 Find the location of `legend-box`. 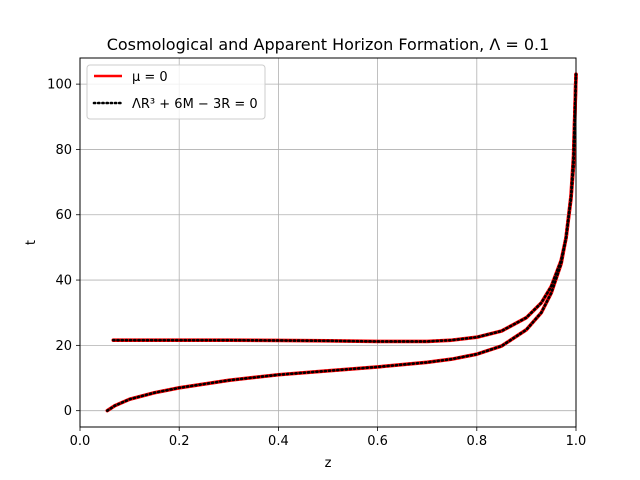

legend-box is located at coordinates (176, 92).